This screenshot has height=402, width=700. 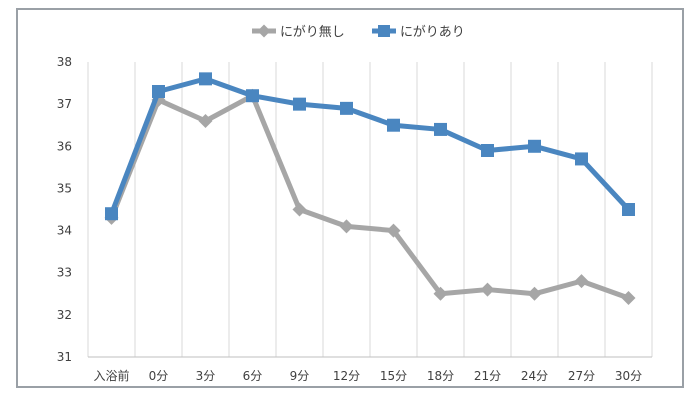 What do you see at coordinates (253, 376) in the screenshot?
I see `x-tick-label: 6分` at bounding box center [253, 376].